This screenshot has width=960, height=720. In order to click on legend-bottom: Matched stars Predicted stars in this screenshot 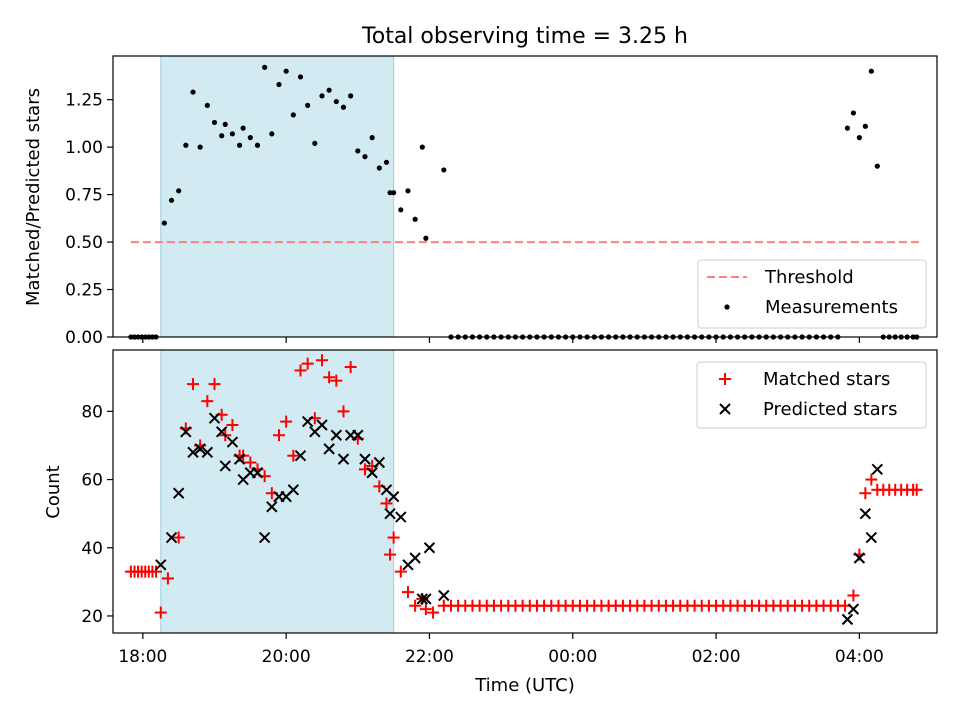, I will do `click(811, 395)`.